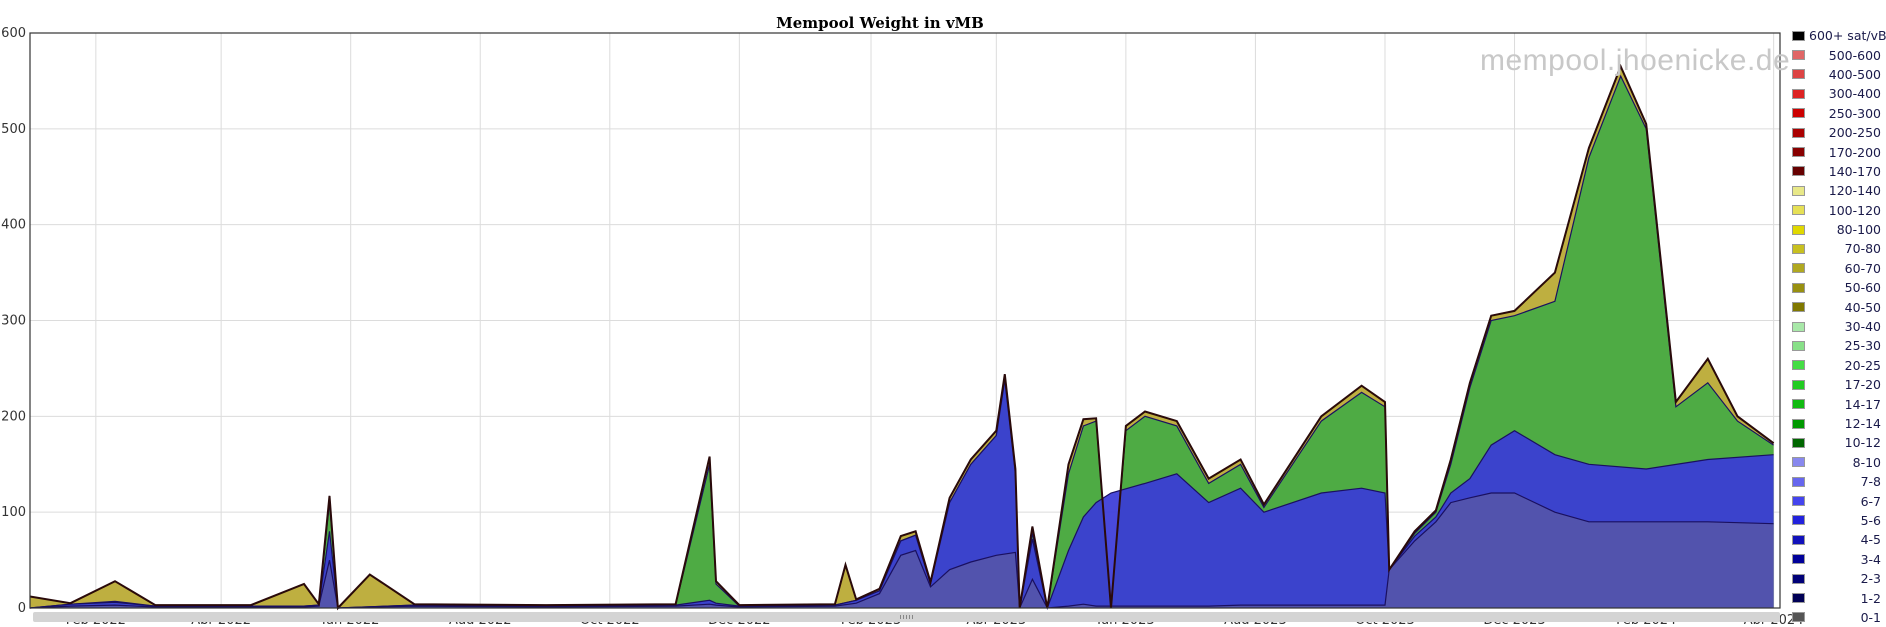 The width and height of the screenshot is (1886, 627). Describe the element at coordinates (13, 225) in the screenshot. I see `y-tick-label: 400` at that location.